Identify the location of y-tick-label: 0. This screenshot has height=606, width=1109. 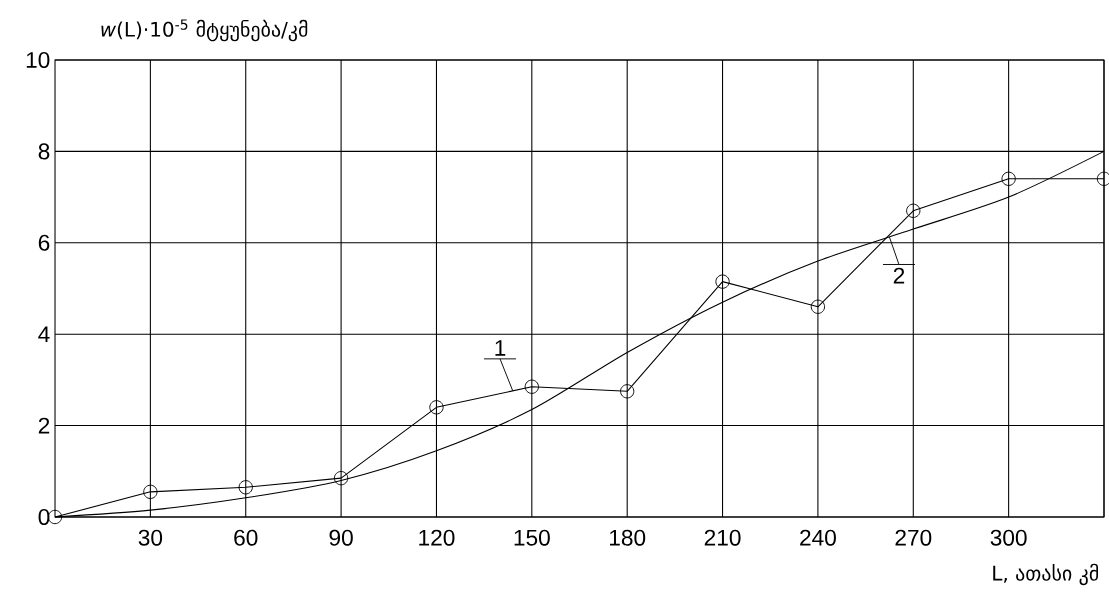
(44, 517).